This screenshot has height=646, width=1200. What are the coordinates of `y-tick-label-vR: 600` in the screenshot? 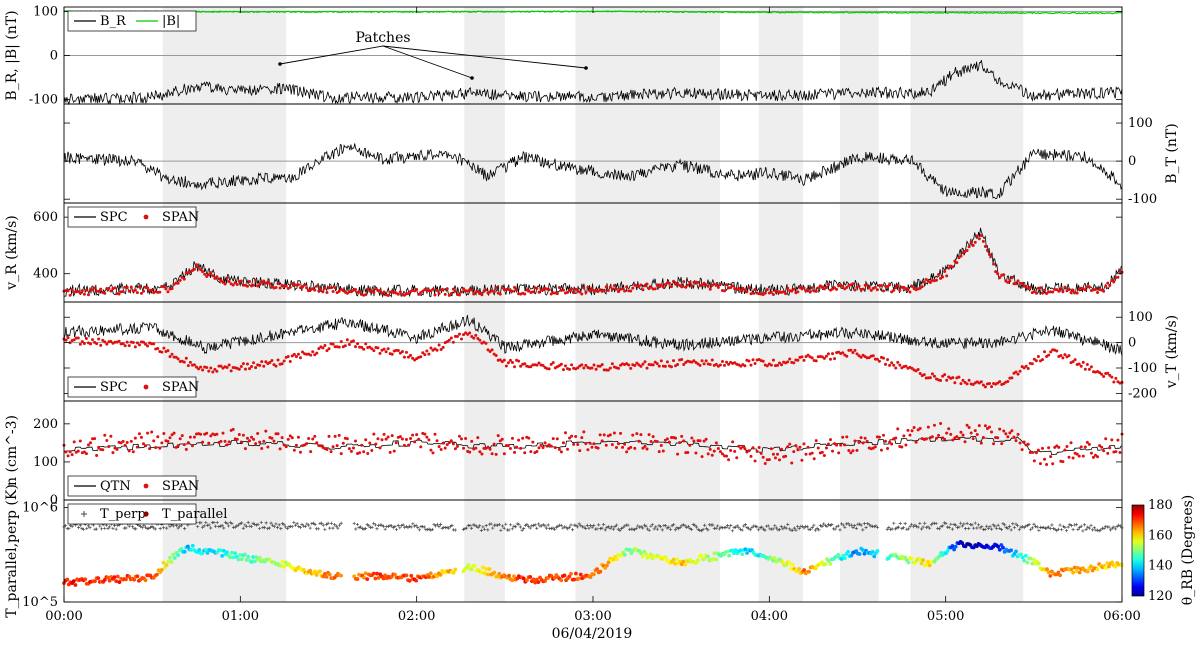 It's located at (45, 217).